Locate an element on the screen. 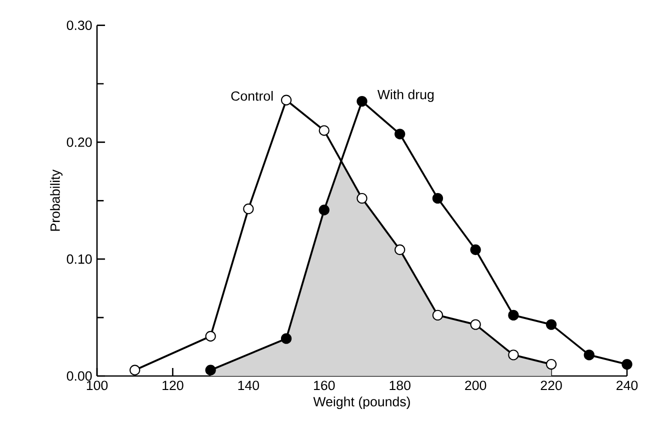 This screenshot has width=646, height=441. x-tick-label: 100 is located at coordinates (97, 385).